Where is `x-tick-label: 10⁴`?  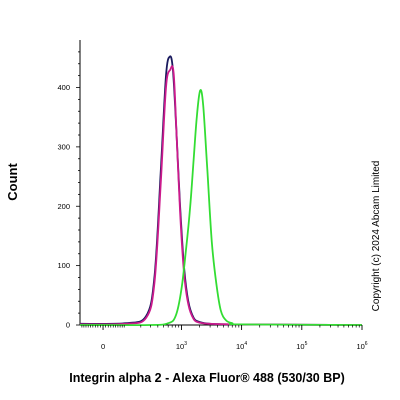 x-tick-label: 10⁴ is located at coordinates (241, 346).